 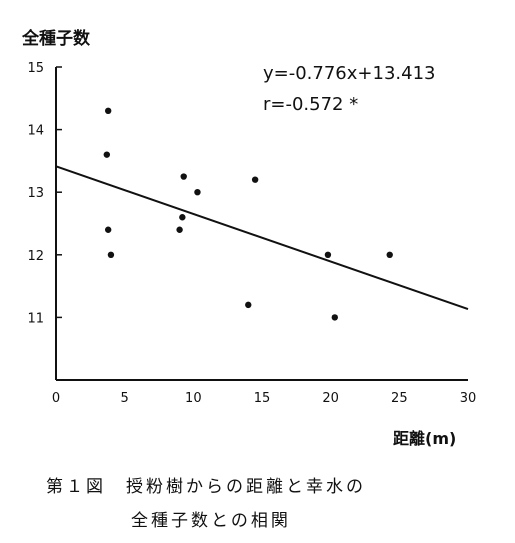 What do you see at coordinates (193, 398) in the screenshot?
I see `x-tick-label: 10` at bounding box center [193, 398].